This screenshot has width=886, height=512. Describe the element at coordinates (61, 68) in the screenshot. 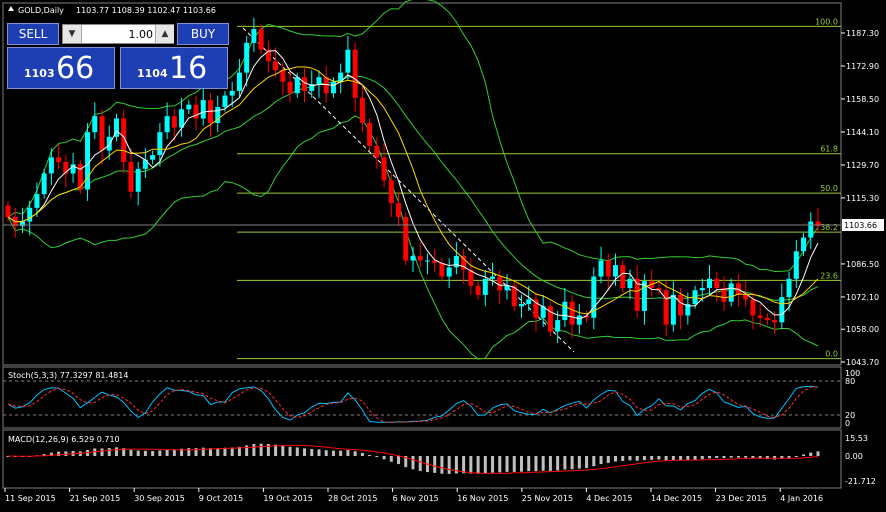

I see `bid-quote: 1103 66` at that location.